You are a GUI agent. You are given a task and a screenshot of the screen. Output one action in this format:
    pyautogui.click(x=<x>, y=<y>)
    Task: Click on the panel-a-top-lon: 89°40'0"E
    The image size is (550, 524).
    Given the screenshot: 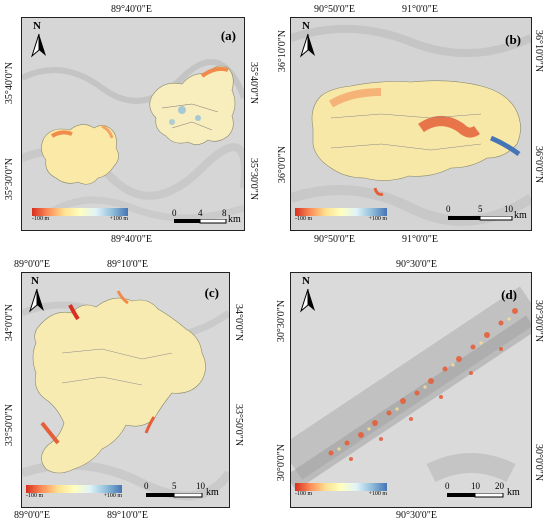 What is the action you would take?
    pyautogui.click(x=131, y=9)
    